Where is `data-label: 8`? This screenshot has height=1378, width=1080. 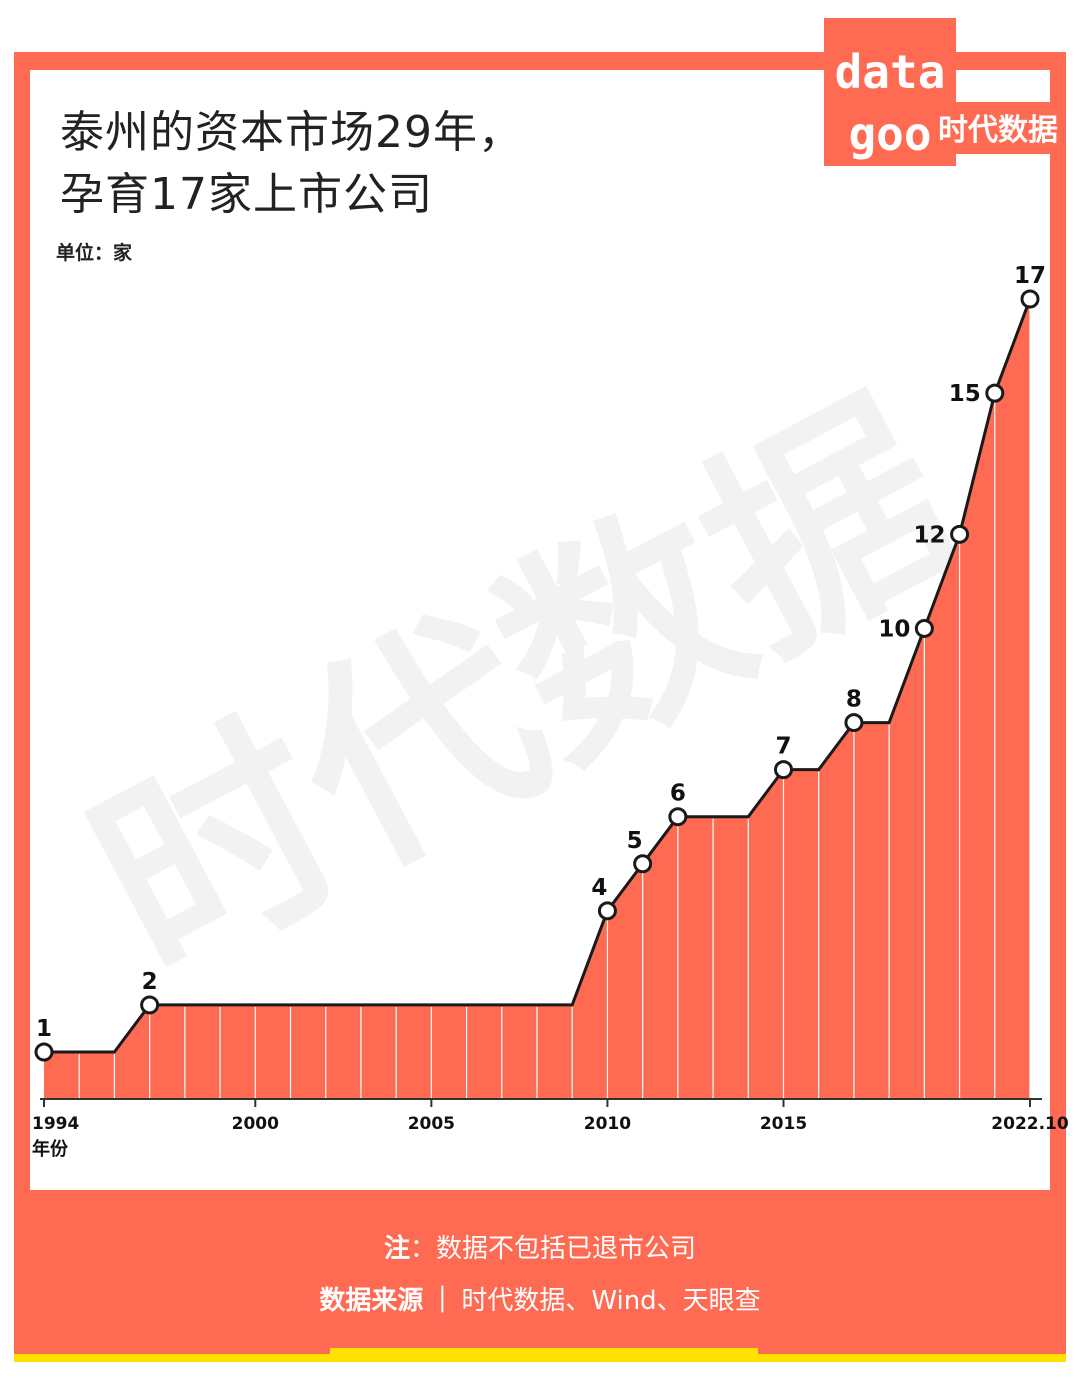 data-label: 8 is located at coordinates (854, 700).